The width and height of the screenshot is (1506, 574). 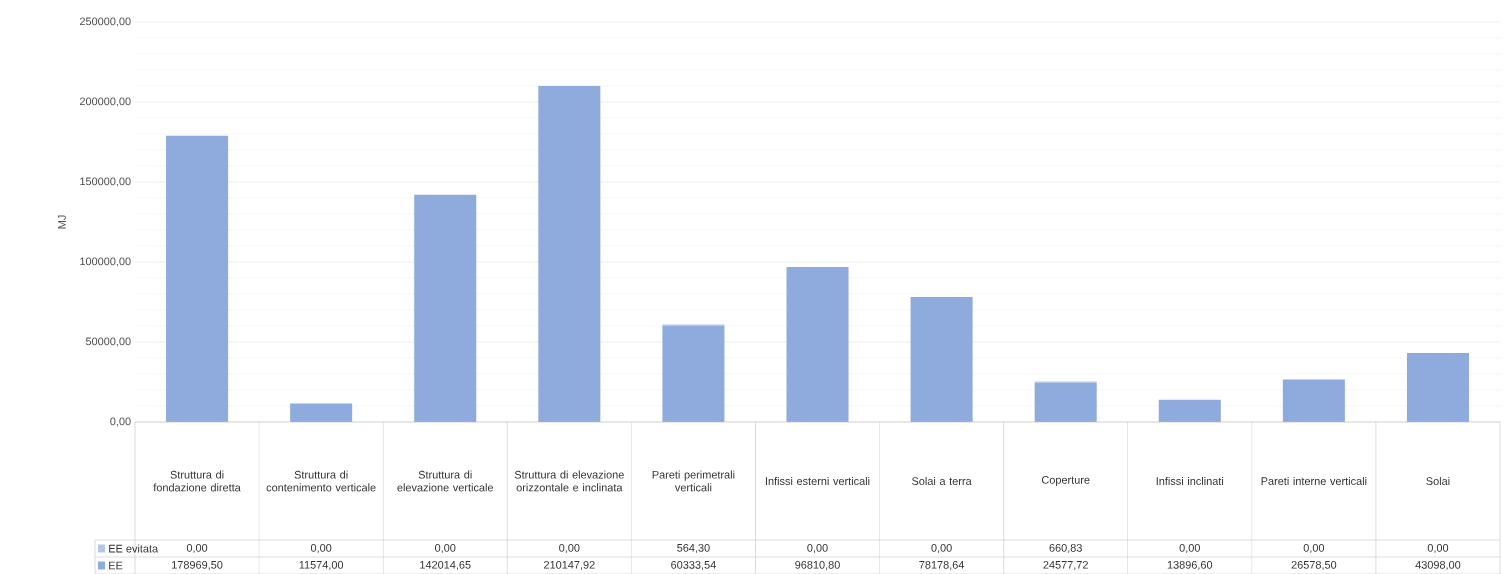 What do you see at coordinates (1438, 565) in the screenshot?
I see `data-label: 43098,00` at bounding box center [1438, 565].